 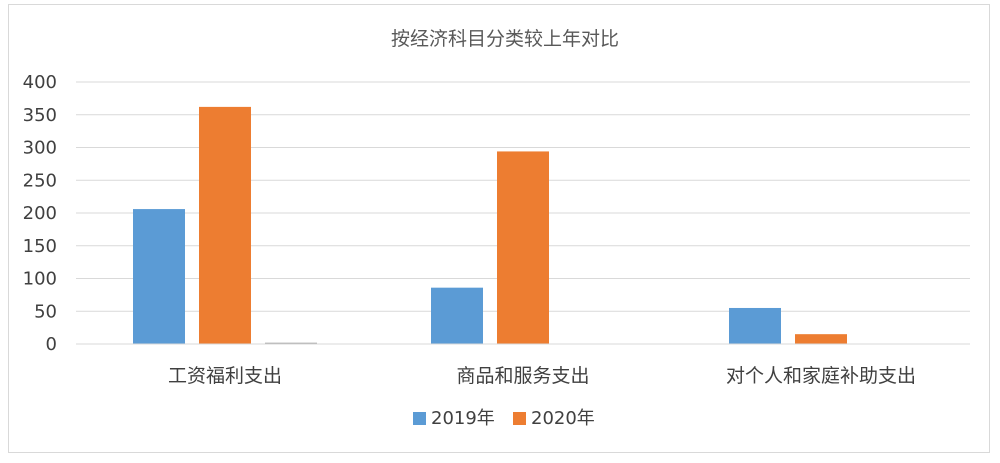 I want to click on y-tick-label: 350, so click(x=40, y=115).